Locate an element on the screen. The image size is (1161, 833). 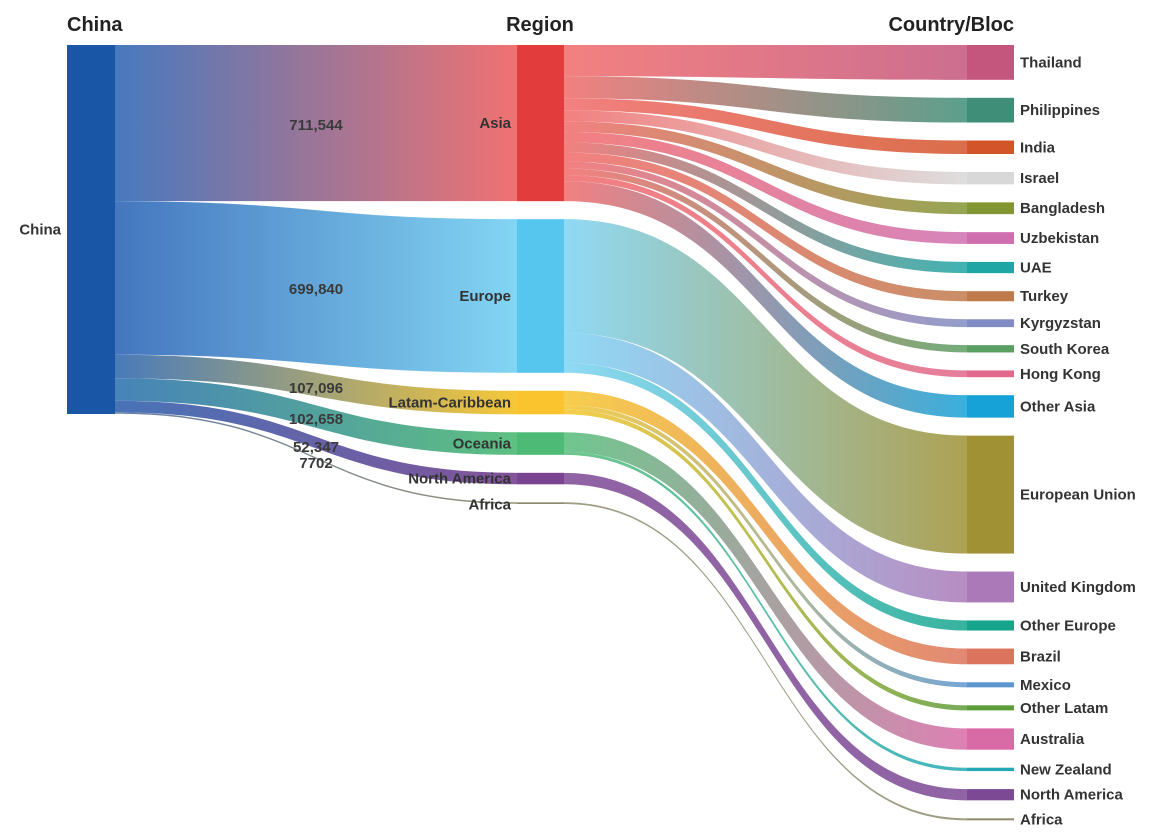
label-country-india: India is located at coordinates (1038, 147).